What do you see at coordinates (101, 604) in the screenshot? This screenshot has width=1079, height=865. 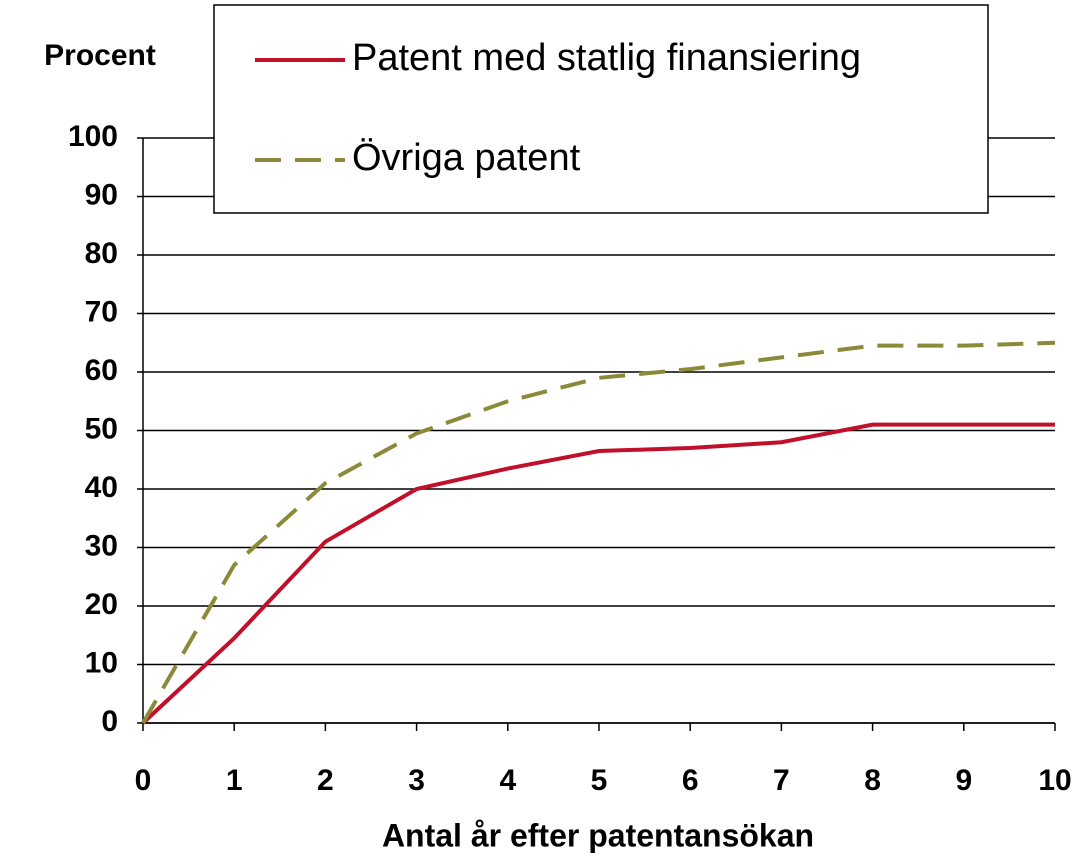 I see `y-tick-label: 20` at bounding box center [101, 604].